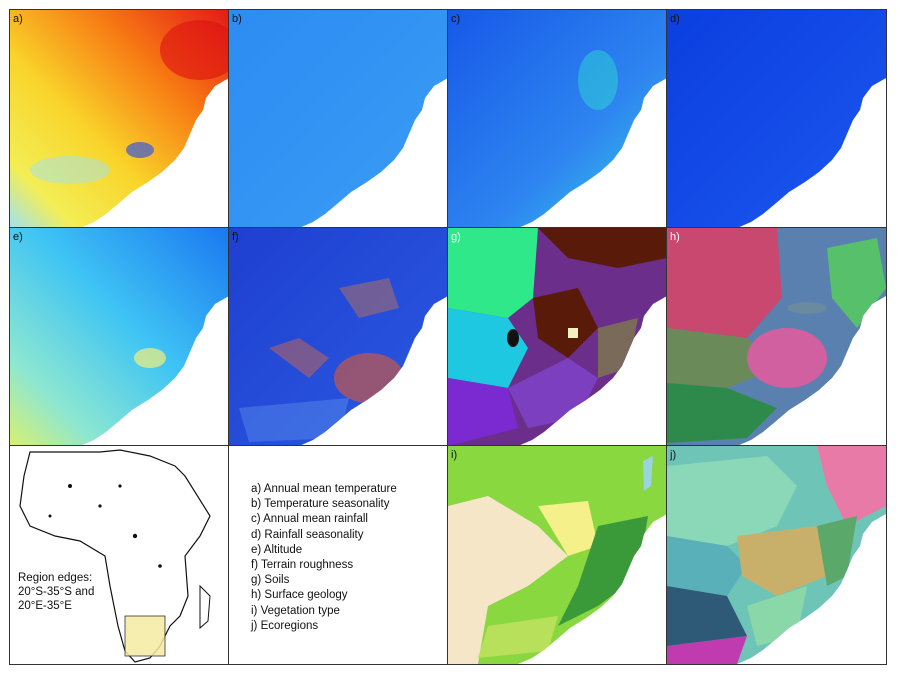 The width and height of the screenshot is (900, 678). What do you see at coordinates (285, 625) in the screenshot?
I see `legend-item: j) Ecoregions` at bounding box center [285, 625].